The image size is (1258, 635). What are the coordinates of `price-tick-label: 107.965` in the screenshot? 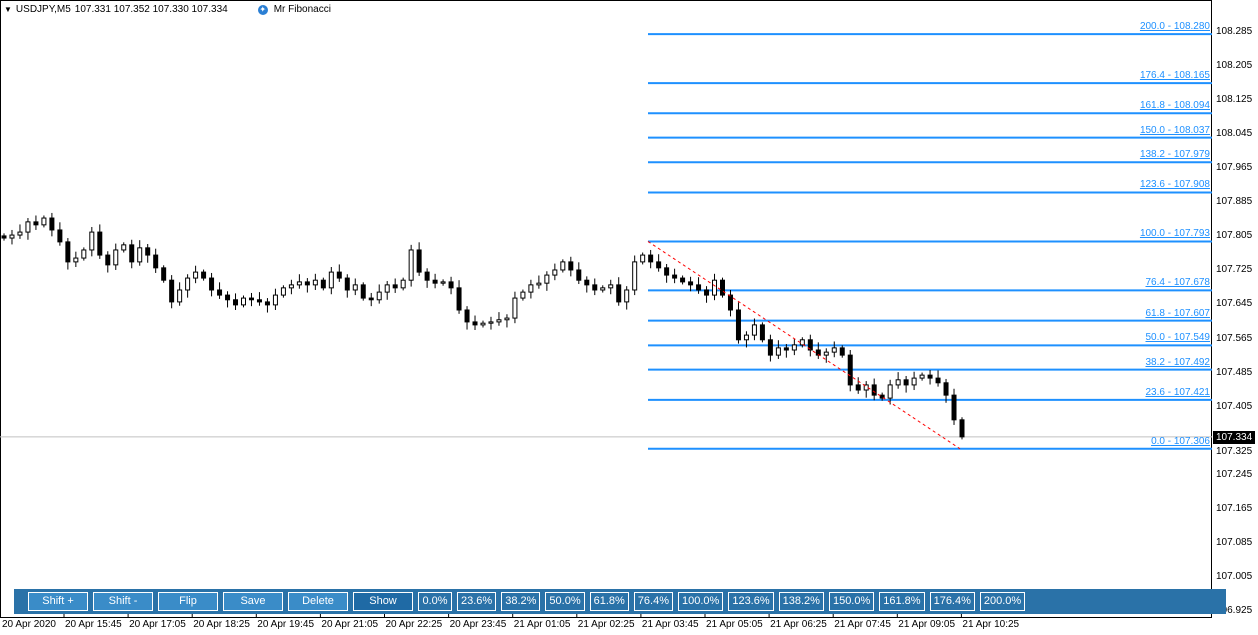 It's located at (1234, 168).